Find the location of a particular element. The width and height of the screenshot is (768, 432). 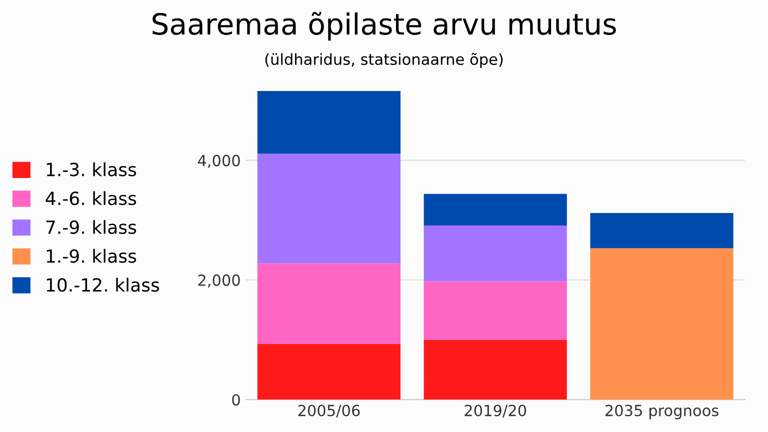

legend-label: 4.-6. klass is located at coordinates (91, 198).